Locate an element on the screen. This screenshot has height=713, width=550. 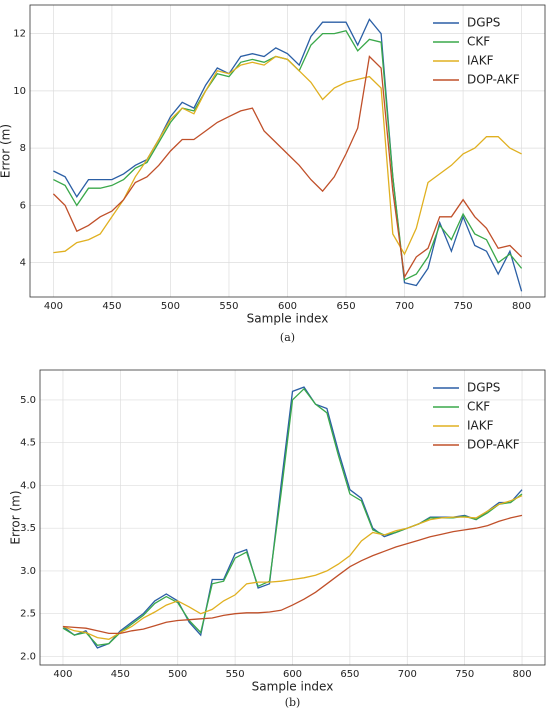
y-tick-label: 5.0 is located at coordinates (28, 400).